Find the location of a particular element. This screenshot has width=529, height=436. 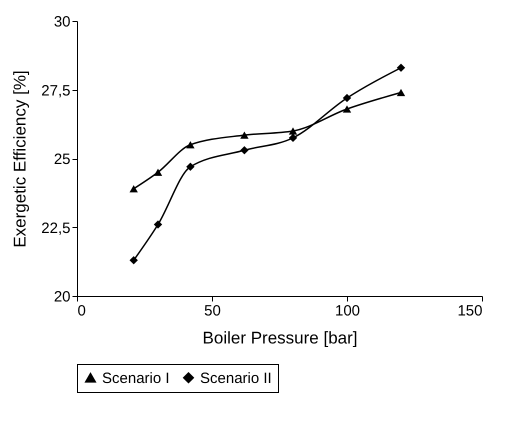

y-tick-label: 20 is located at coordinates (62, 297).